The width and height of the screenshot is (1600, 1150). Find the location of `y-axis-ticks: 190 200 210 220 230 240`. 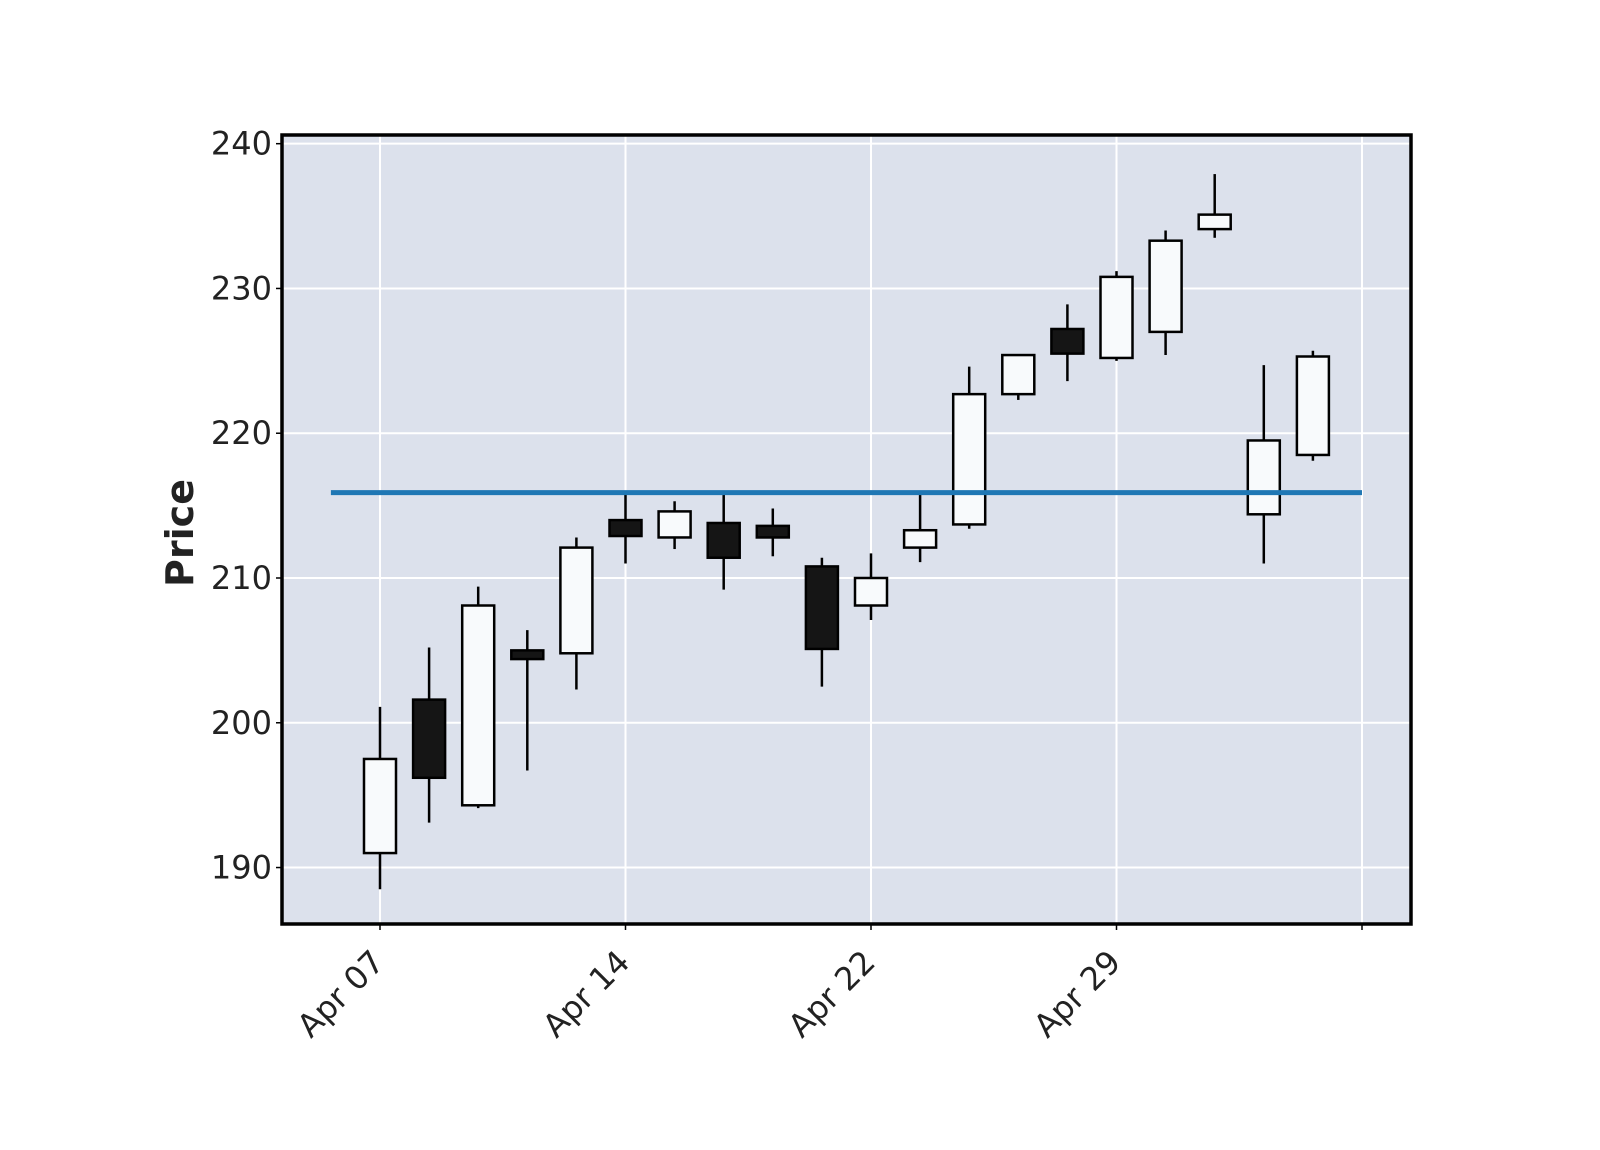

y-axis-ticks: 190 200 210 220 230 240 is located at coordinates (246, 506).